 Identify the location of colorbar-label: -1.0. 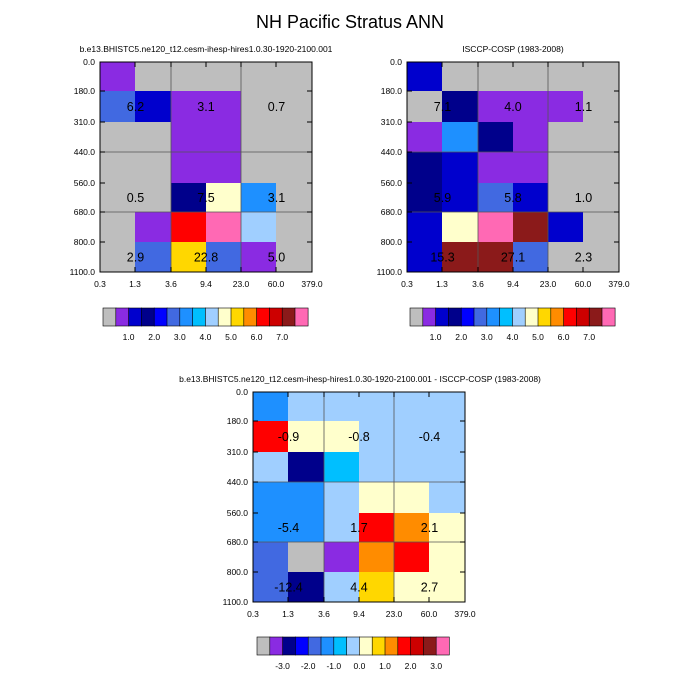
(333, 666).